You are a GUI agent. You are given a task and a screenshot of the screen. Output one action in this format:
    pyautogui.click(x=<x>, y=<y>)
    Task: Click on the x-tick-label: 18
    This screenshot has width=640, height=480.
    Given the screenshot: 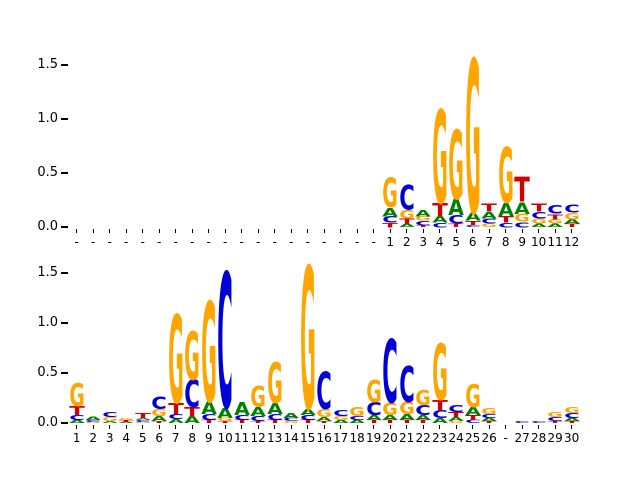 What is the action you would take?
    pyautogui.click(x=357, y=438)
    